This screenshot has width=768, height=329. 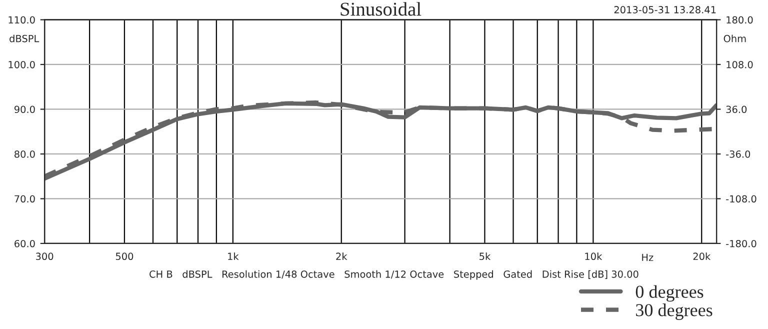 I want to click on y2-tick-label: -108.0, so click(x=741, y=199).